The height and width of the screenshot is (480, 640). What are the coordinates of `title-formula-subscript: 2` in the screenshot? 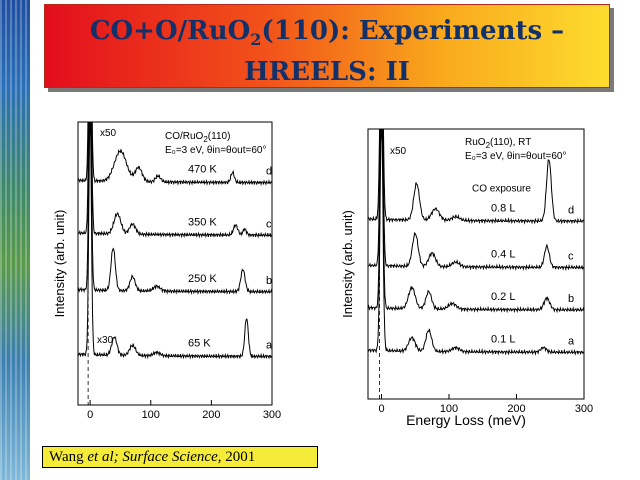 It's located at (256, 40).